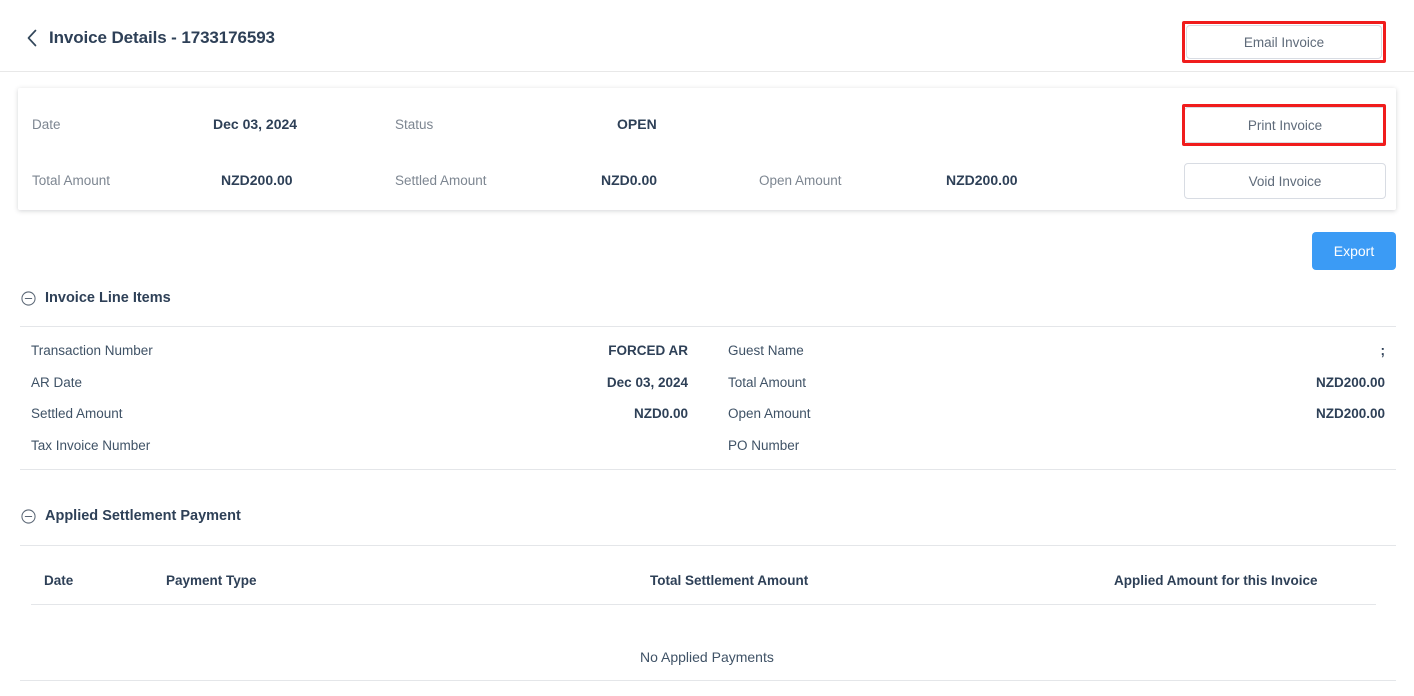 This screenshot has width=1414, height=696. Describe the element at coordinates (800, 180) in the screenshot. I see `summary-label-open-amount: Open Amount` at that location.